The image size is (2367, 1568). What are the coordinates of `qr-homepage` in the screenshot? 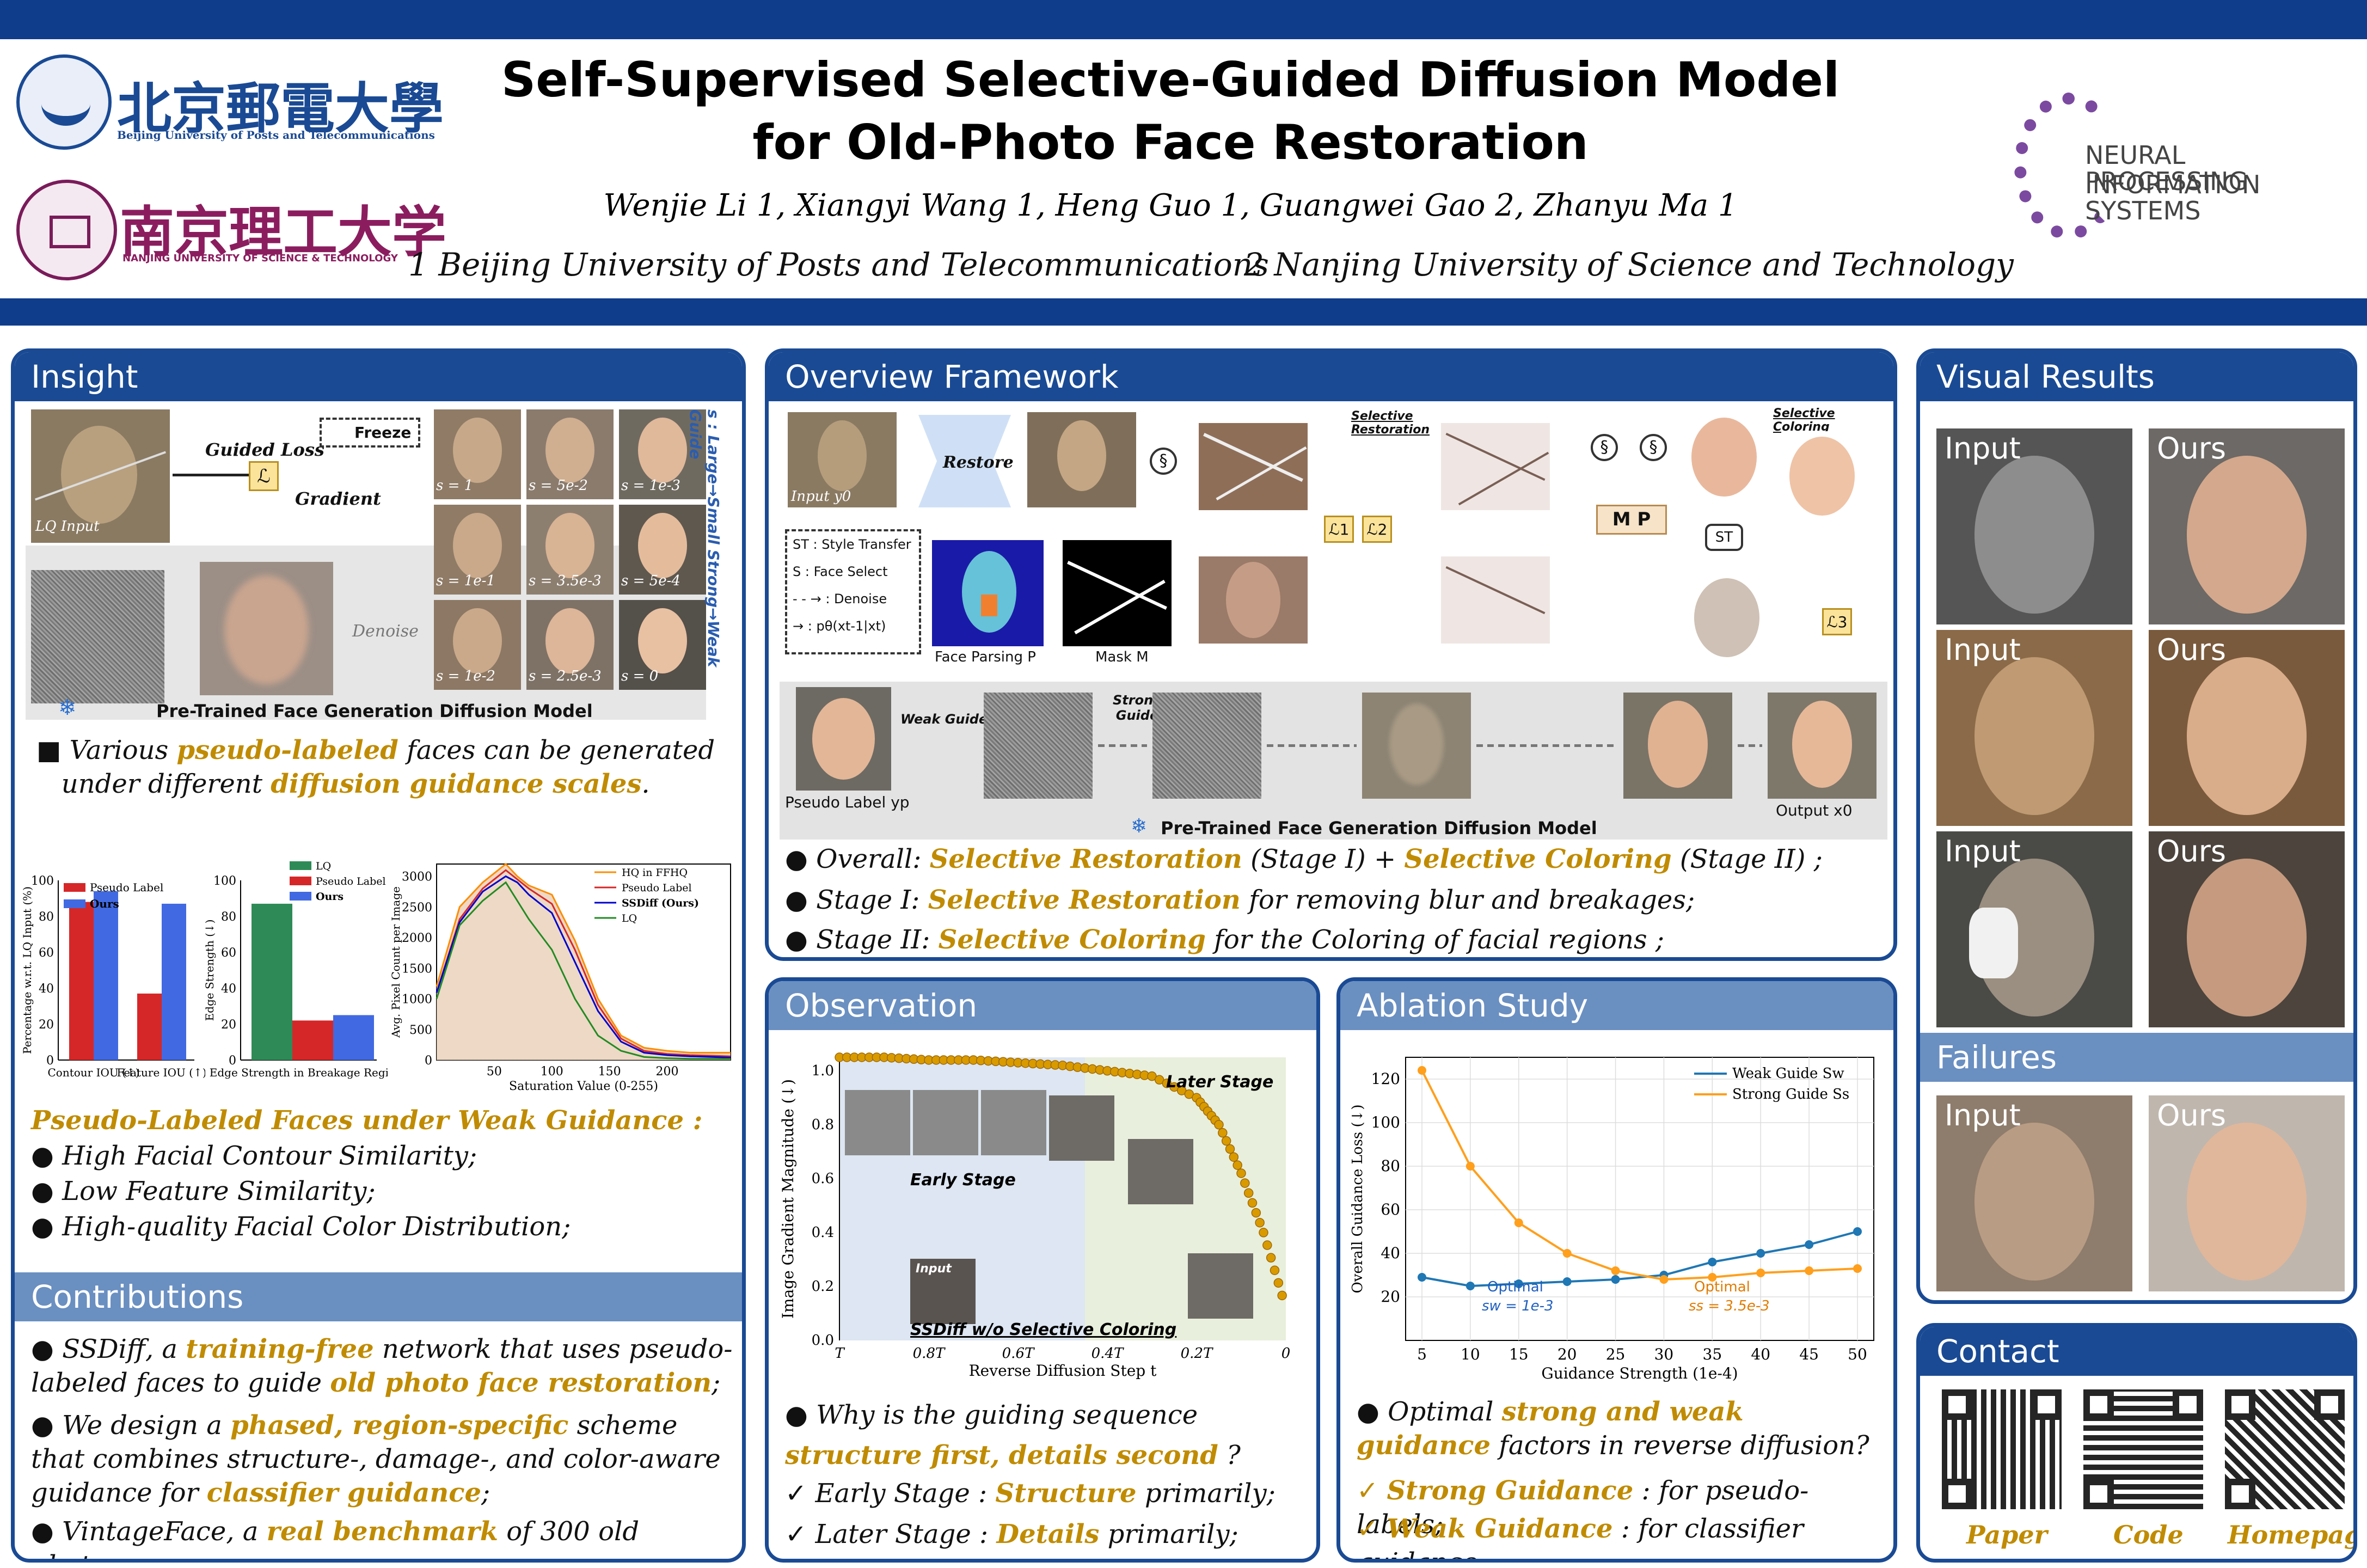 It's located at (2285, 1449).